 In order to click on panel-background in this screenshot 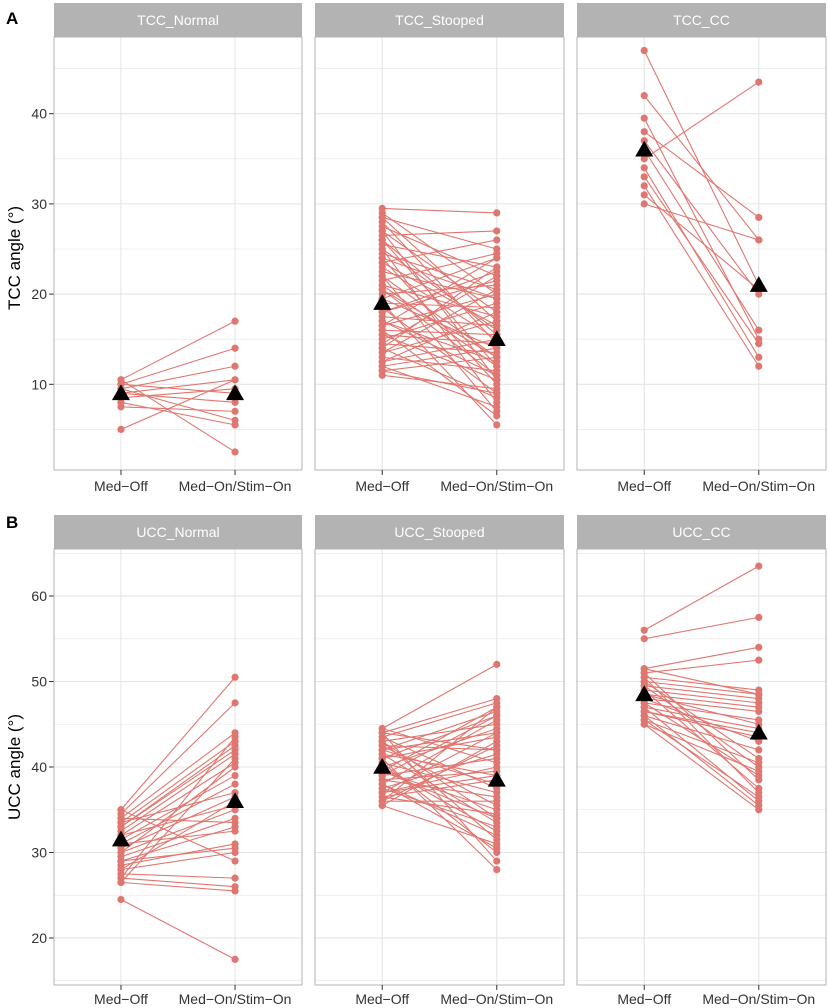, I will do `click(701, 253)`.